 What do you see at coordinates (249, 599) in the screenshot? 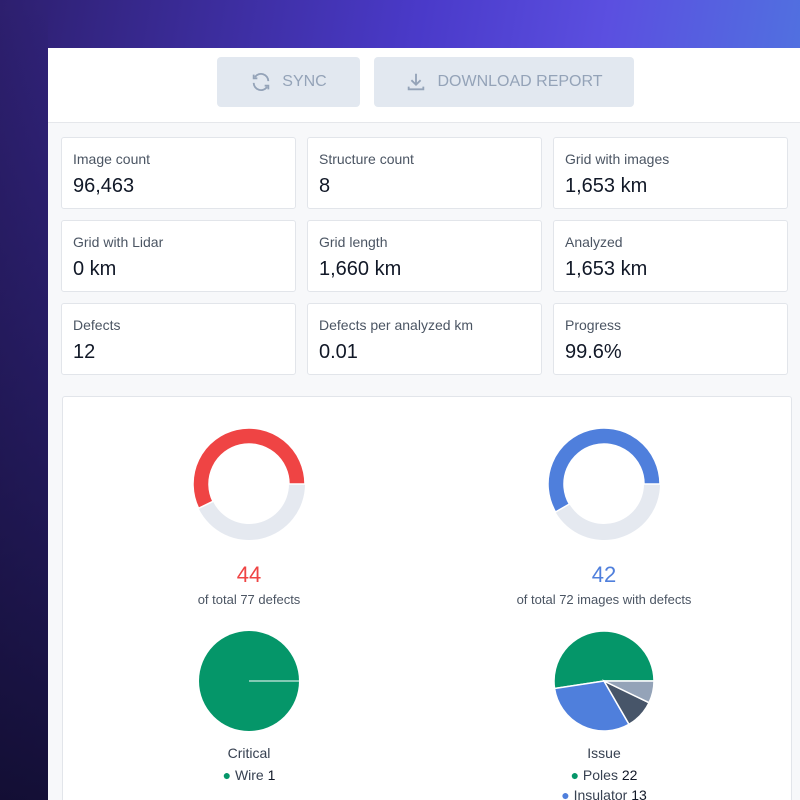
I see `donut-caption: of total 77 defects` at bounding box center [249, 599].